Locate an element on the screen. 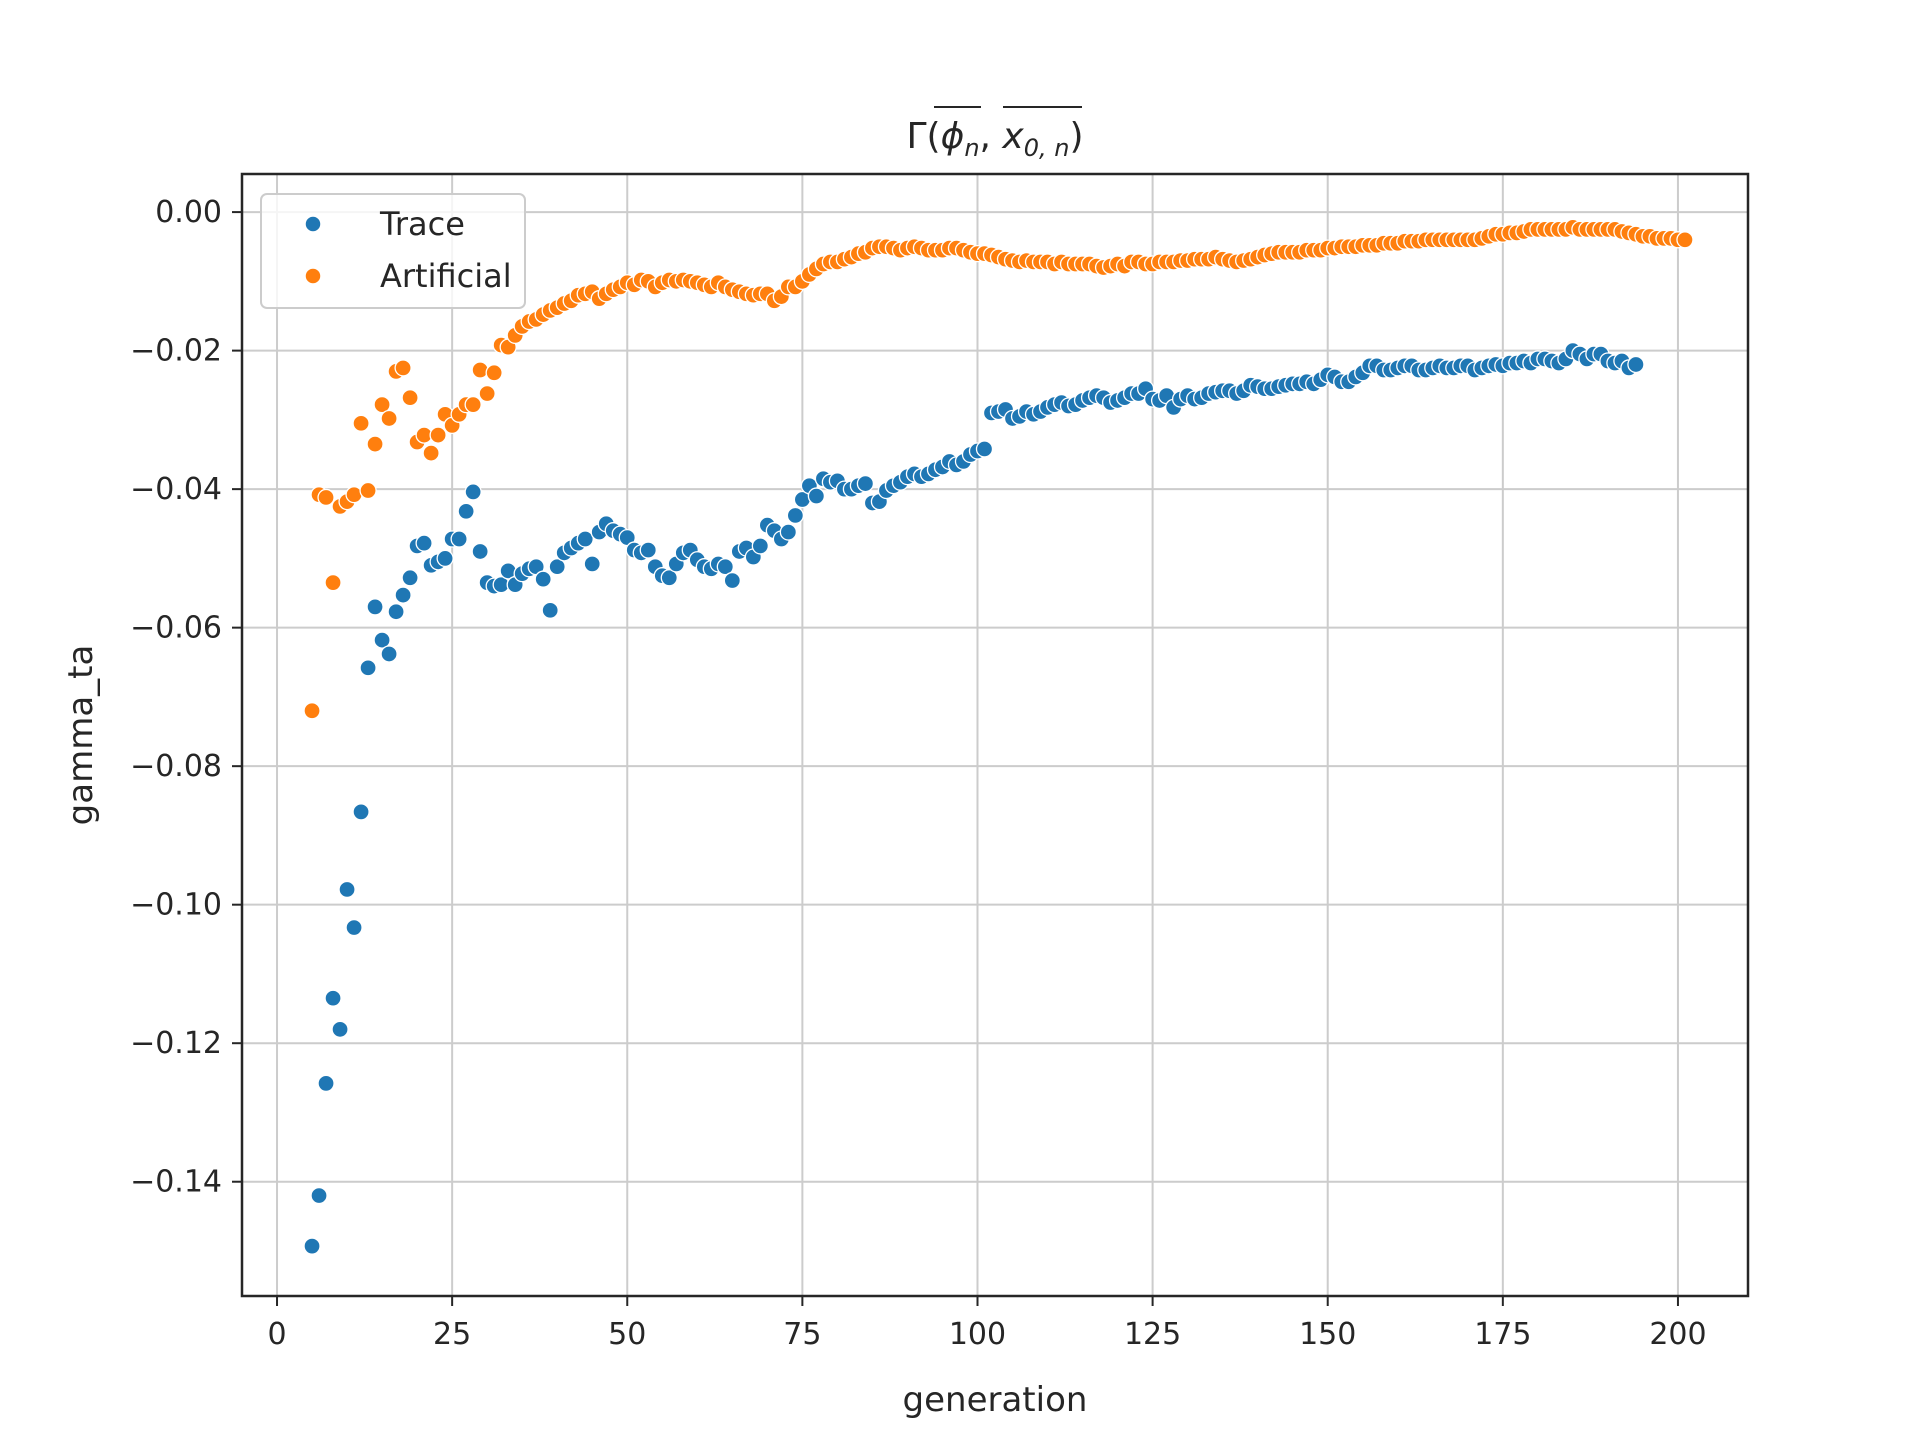  x-tick-label: 50 is located at coordinates (627, 1334).